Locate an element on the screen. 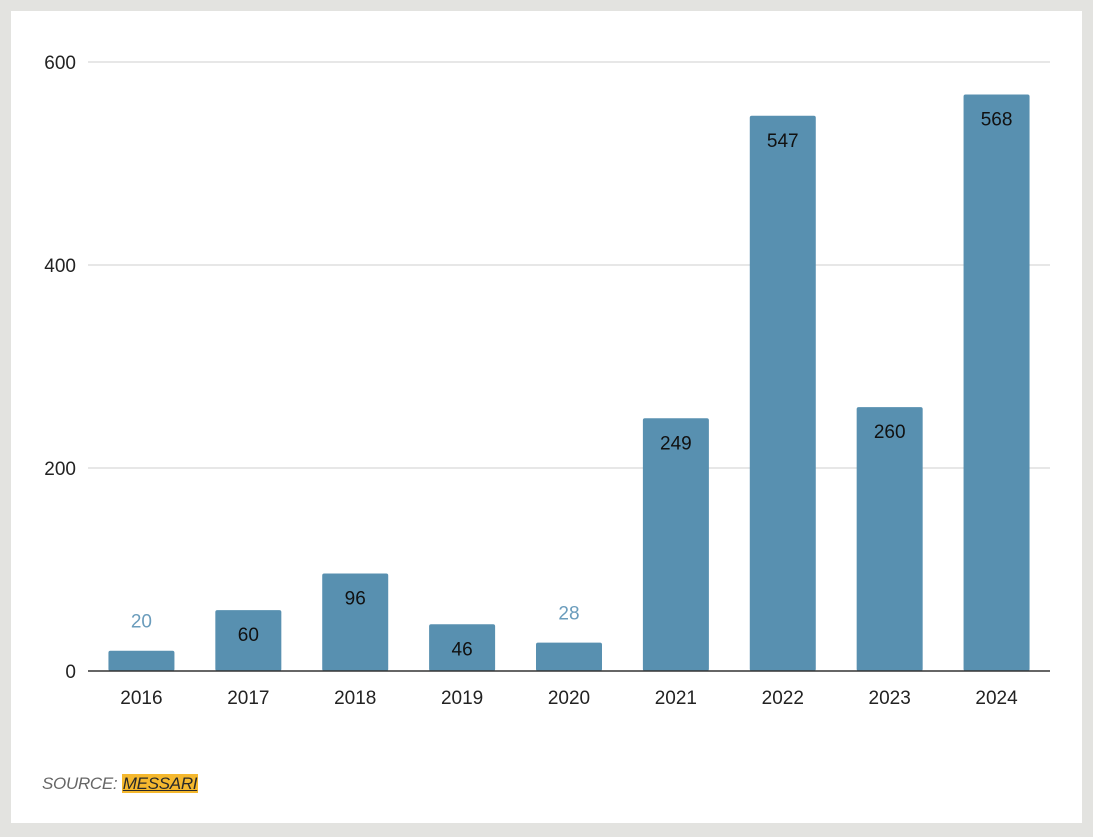  data-label: 260 is located at coordinates (890, 432).